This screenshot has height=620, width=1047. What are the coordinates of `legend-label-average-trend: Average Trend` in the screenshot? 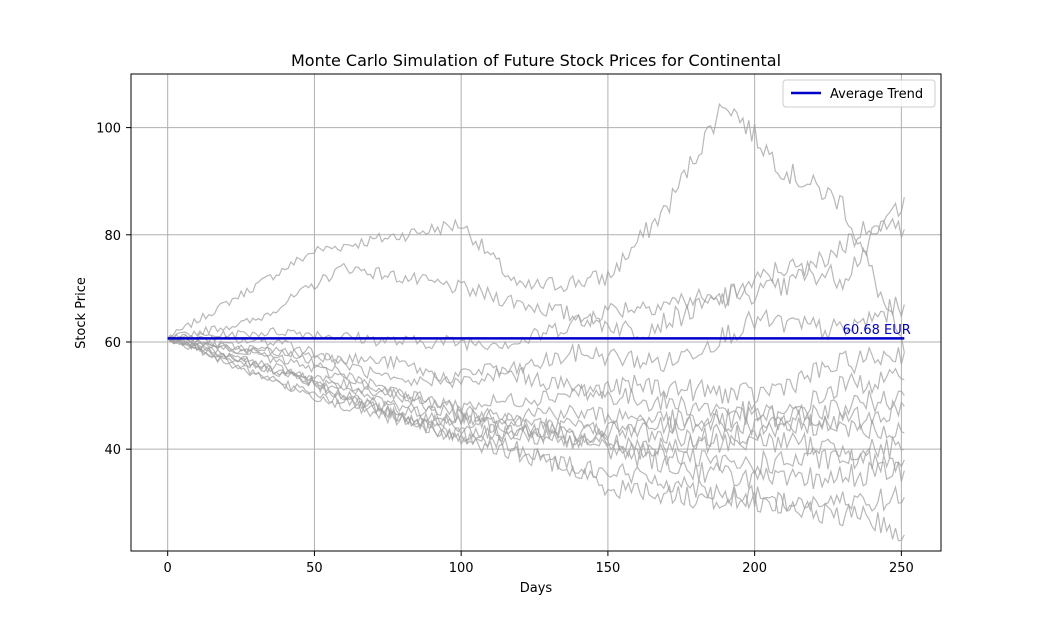 It's located at (876, 94).